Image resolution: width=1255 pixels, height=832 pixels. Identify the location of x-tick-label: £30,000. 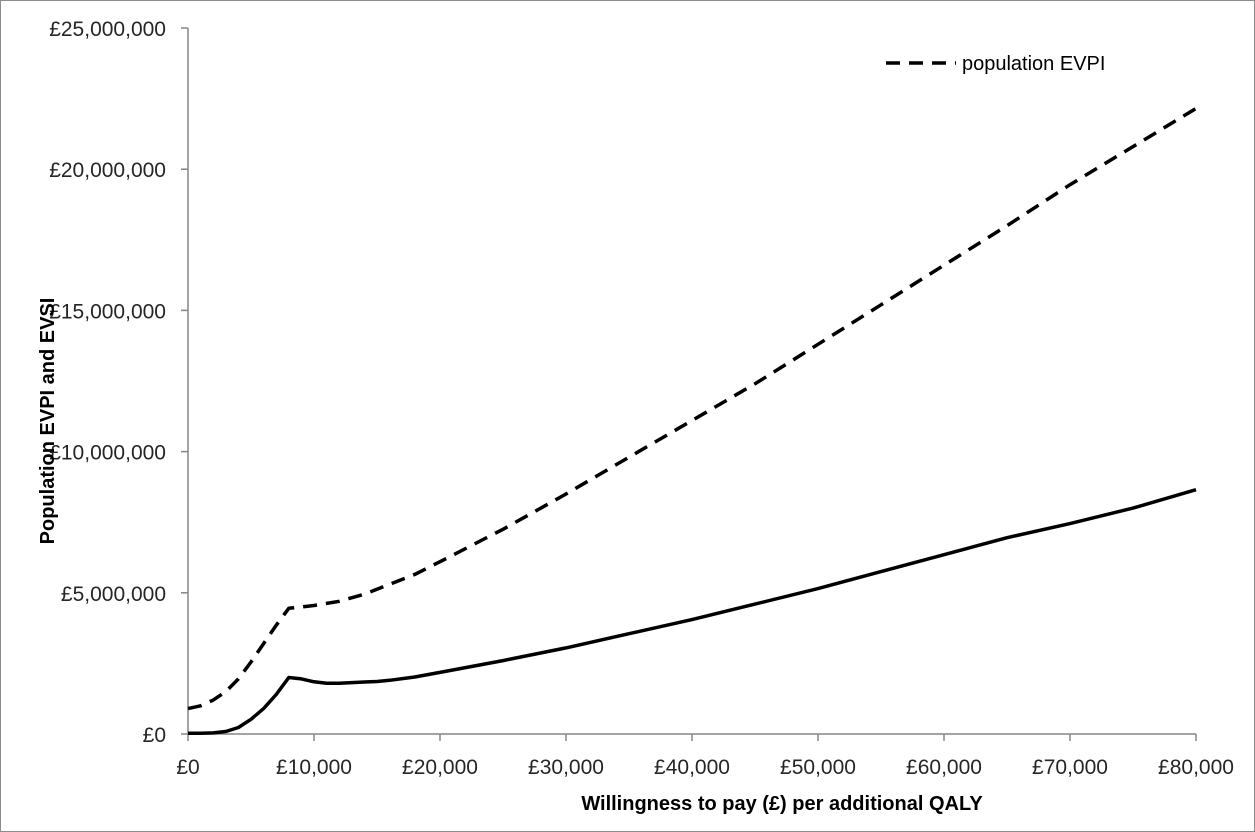
(566, 767).